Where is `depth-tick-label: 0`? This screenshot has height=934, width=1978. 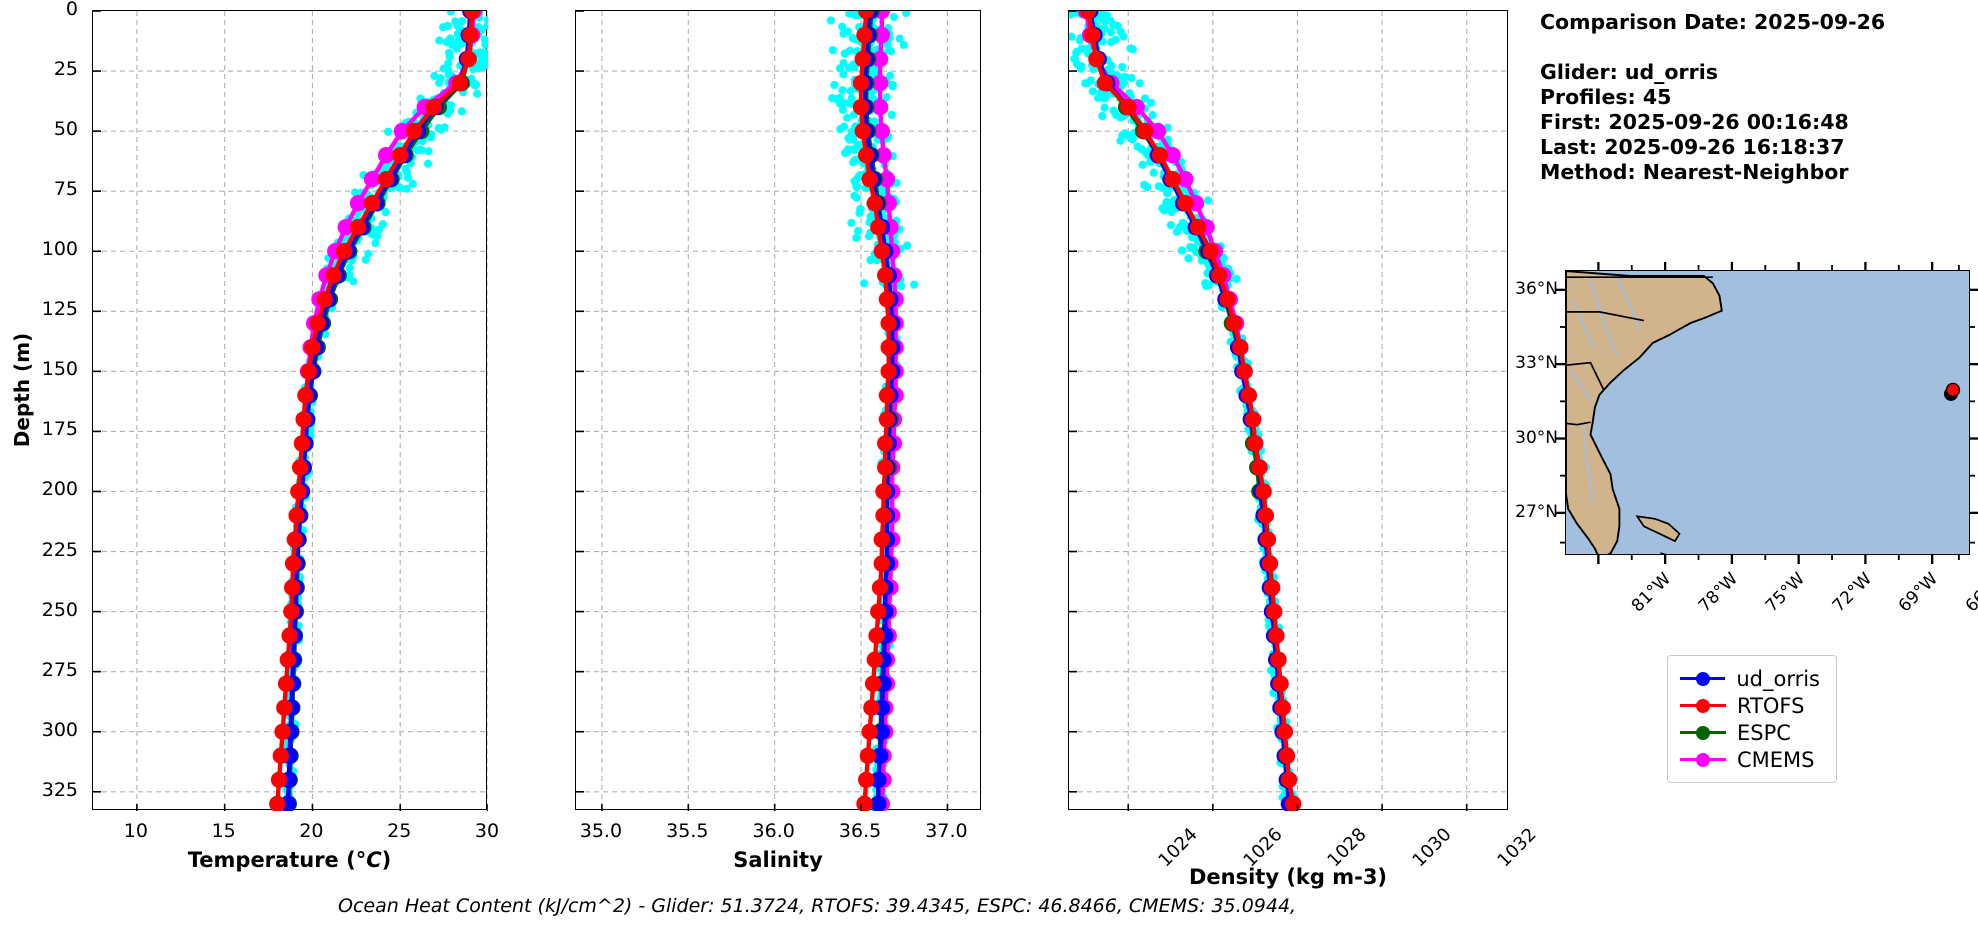
depth-tick-label: 0 is located at coordinates (71, 10).